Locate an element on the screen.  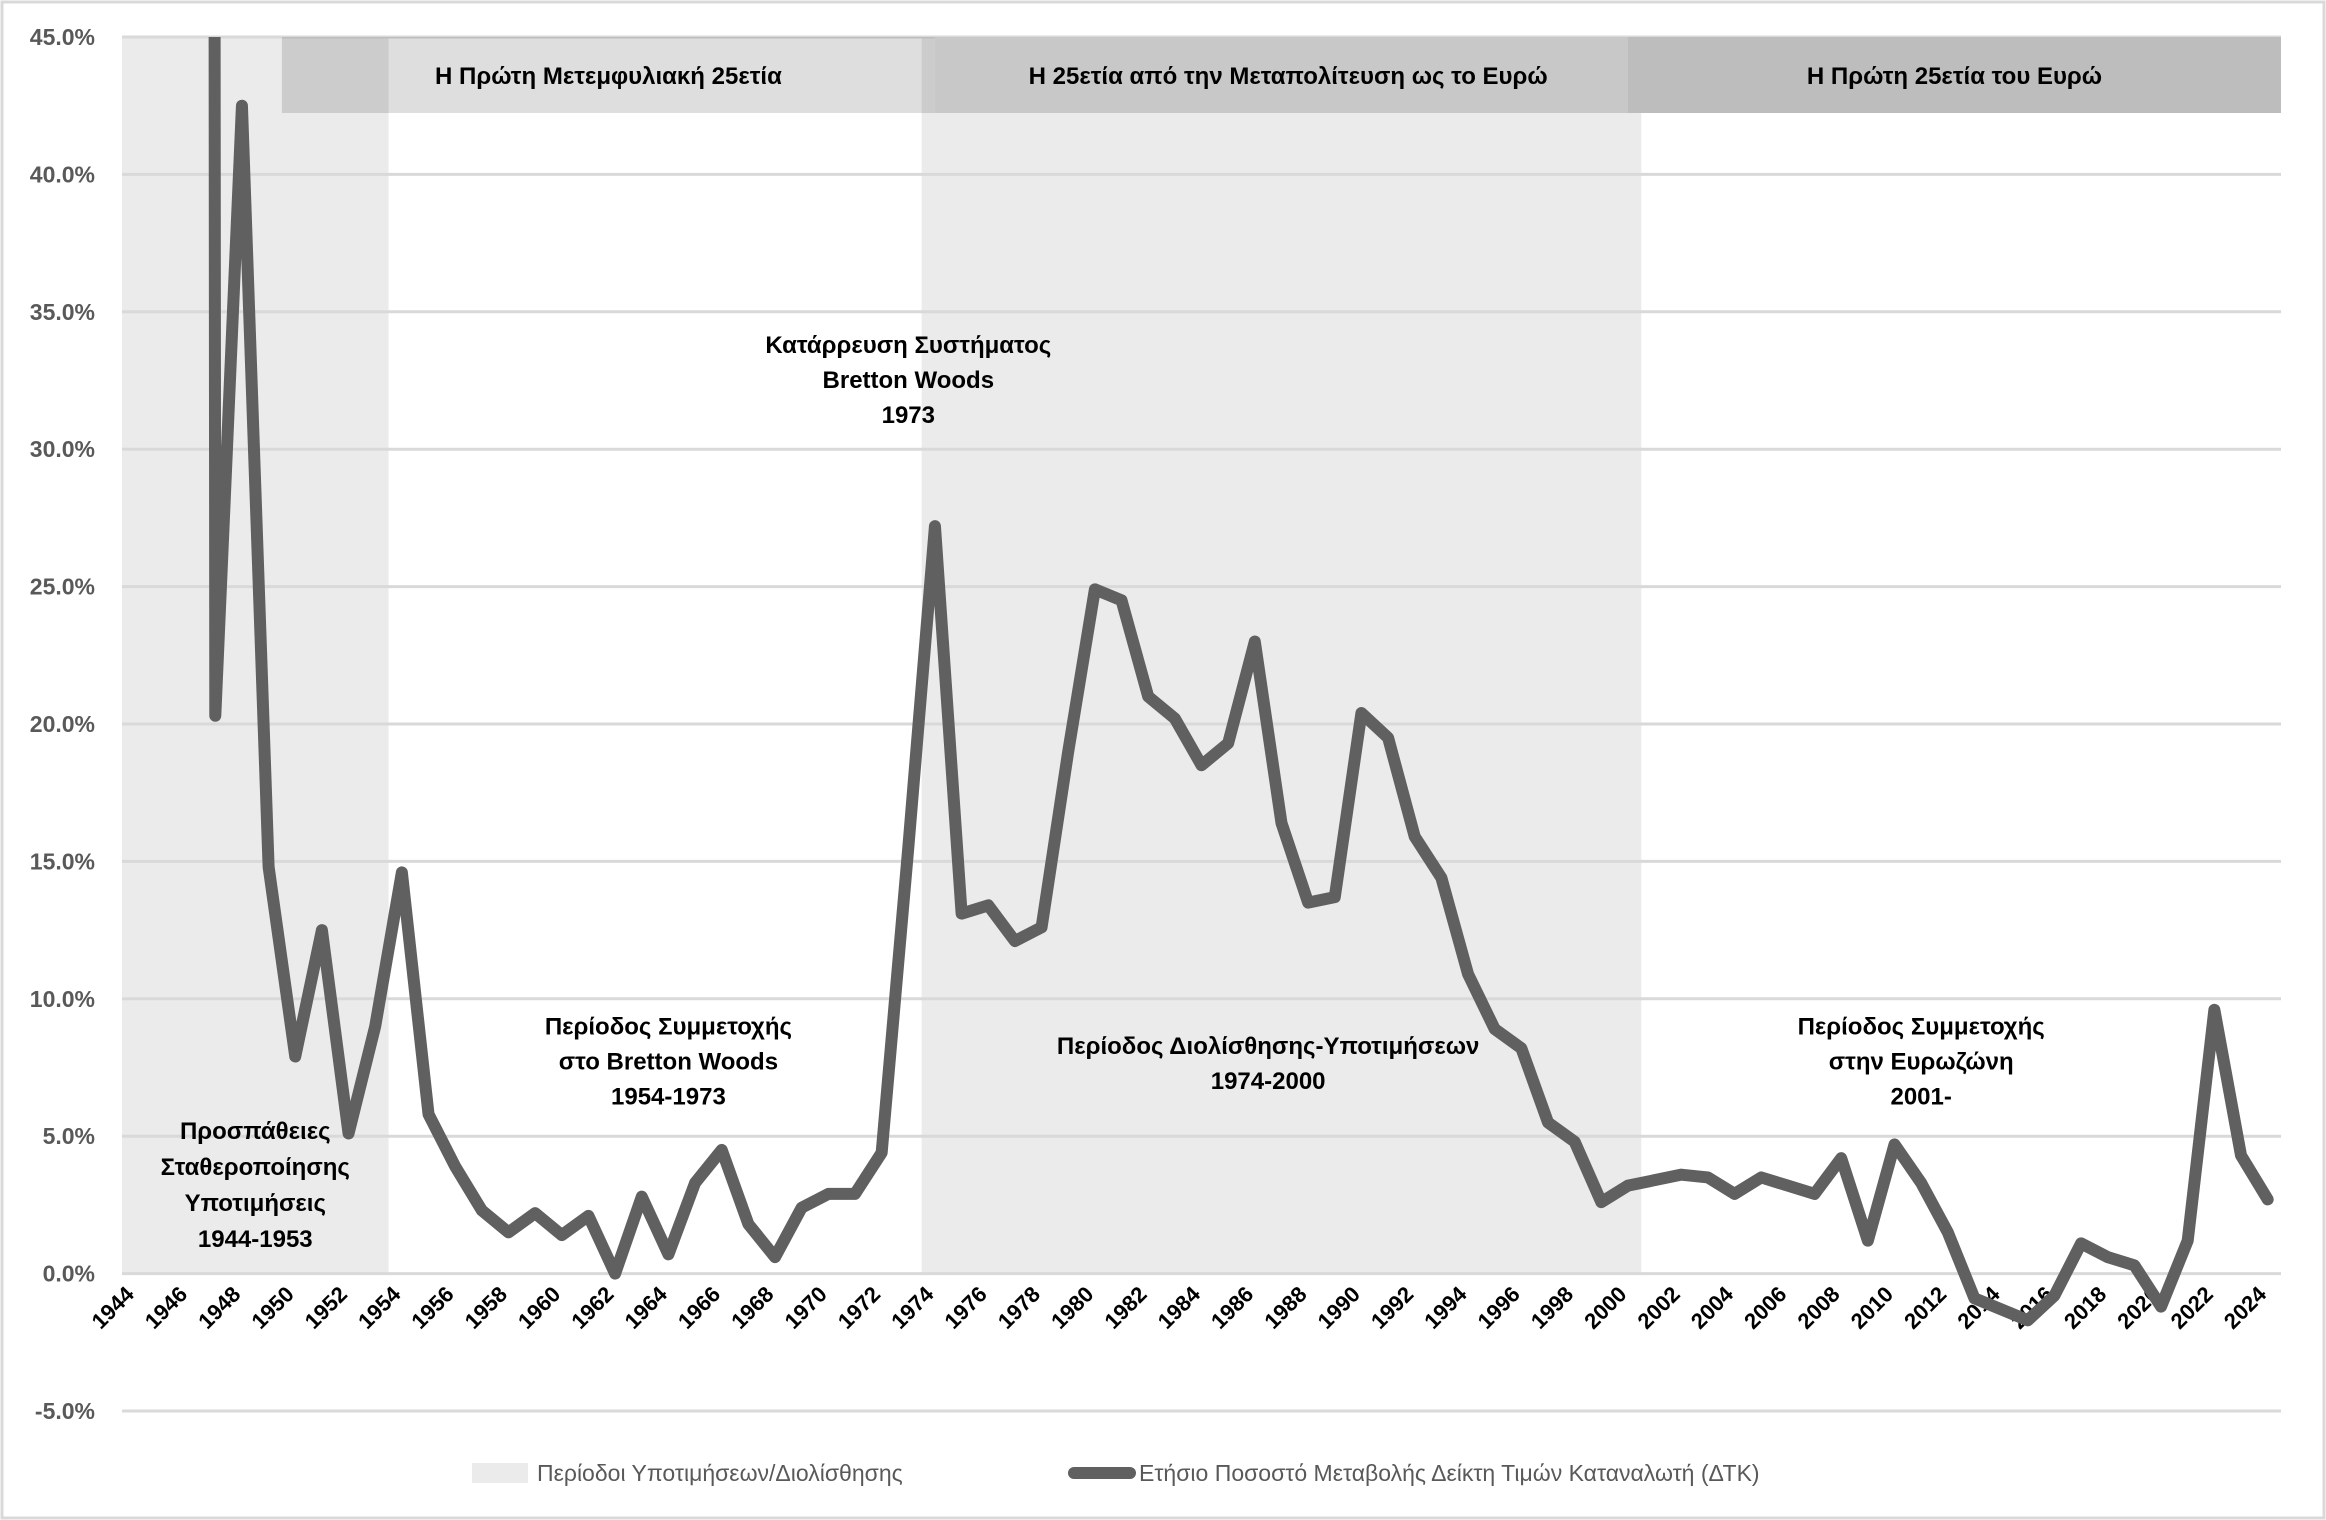
legend-swatch-shaded-periods is located at coordinates (500, 1473).